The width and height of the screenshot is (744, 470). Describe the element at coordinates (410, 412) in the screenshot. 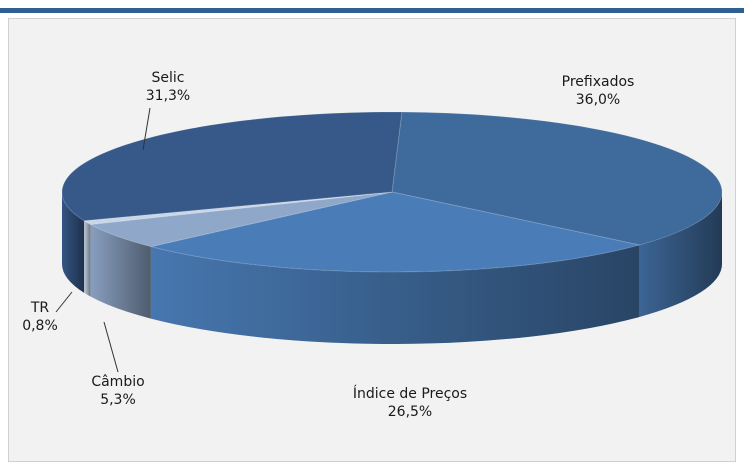

I see `slice-value-label: 26,5%` at that location.